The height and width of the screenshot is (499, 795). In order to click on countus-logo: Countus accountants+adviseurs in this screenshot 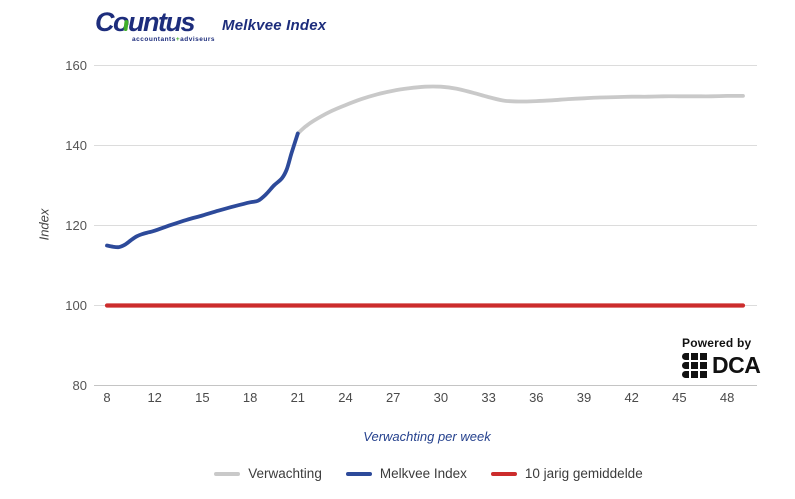, I will do `click(155, 25)`.